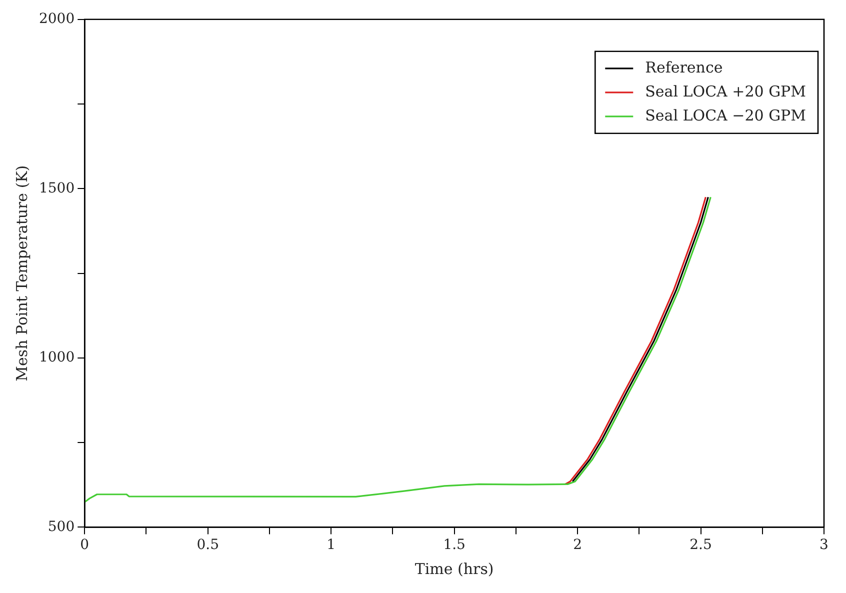 The image size is (846, 593). What do you see at coordinates (56, 358) in the screenshot?
I see `y-tick-label: 1000` at bounding box center [56, 358].